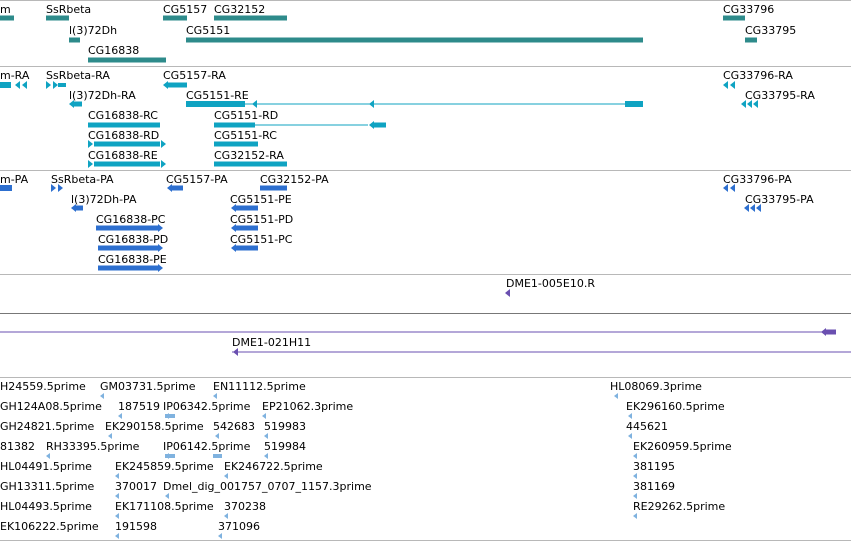  What do you see at coordinates (734, 18) in the screenshot?
I see `gene-cg33796` at bounding box center [734, 18].